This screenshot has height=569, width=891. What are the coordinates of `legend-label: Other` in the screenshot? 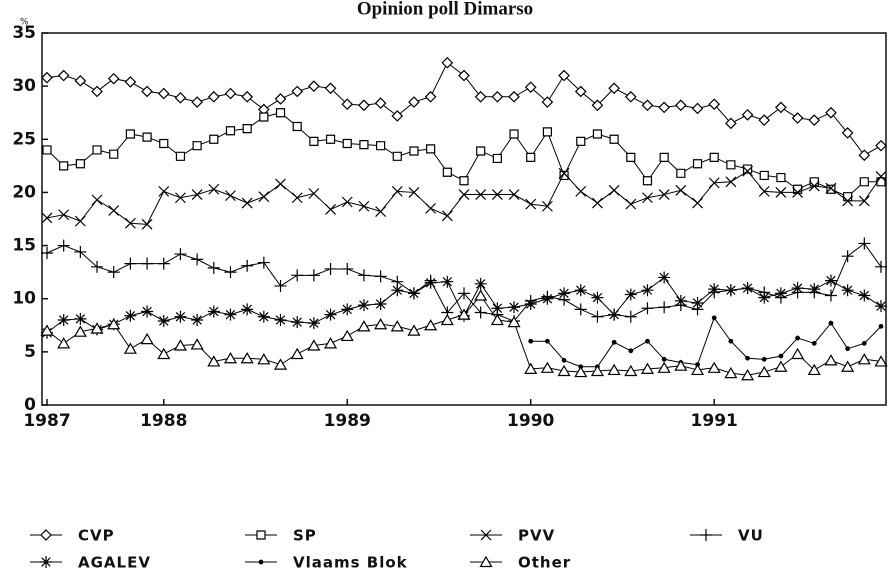 It's located at (544, 561).